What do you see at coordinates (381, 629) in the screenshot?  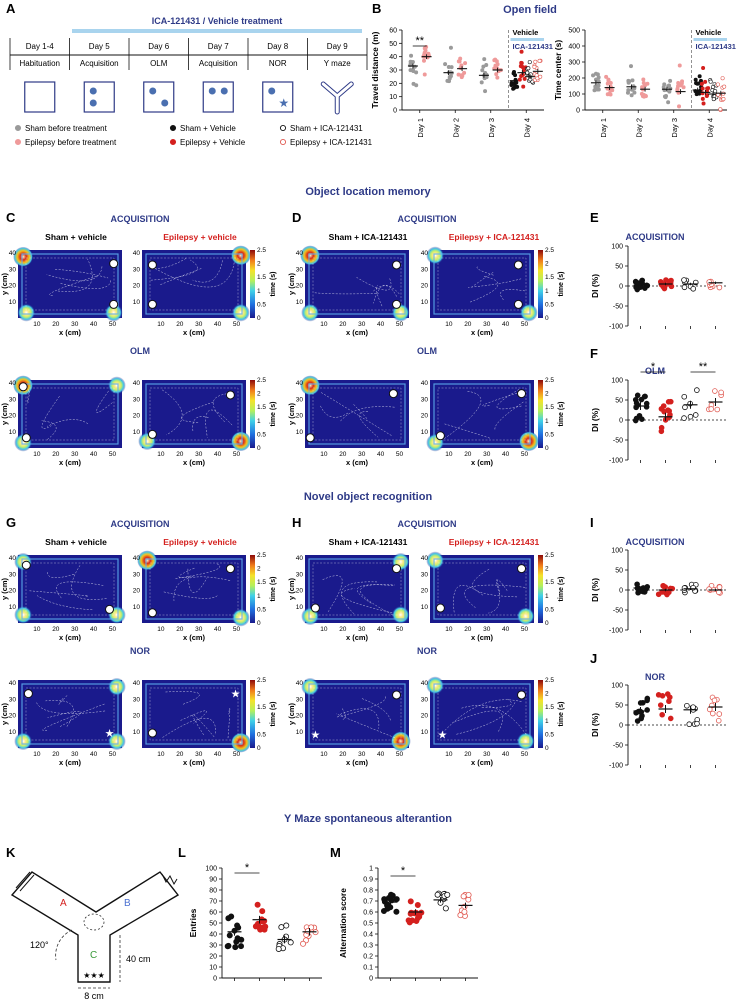 I see `heatmap-10-xtick-3: 40` at bounding box center [381, 629].